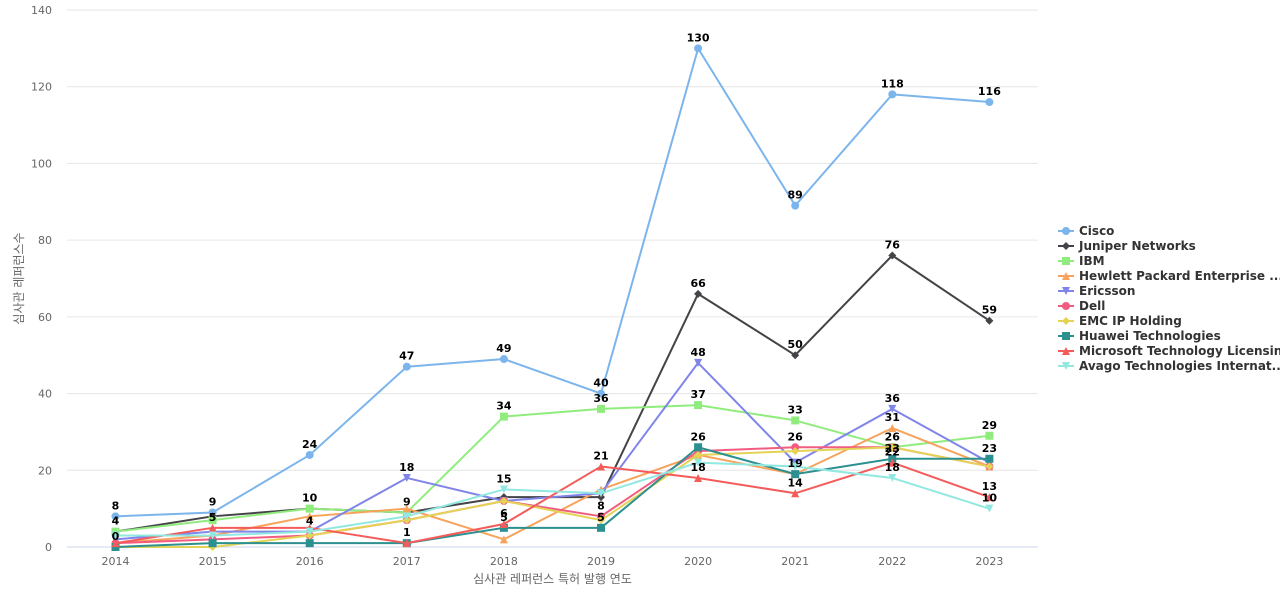 This screenshot has height=600, width=1280. What do you see at coordinates (503, 348) in the screenshot?
I see `data-label: 49` at bounding box center [503, 348].